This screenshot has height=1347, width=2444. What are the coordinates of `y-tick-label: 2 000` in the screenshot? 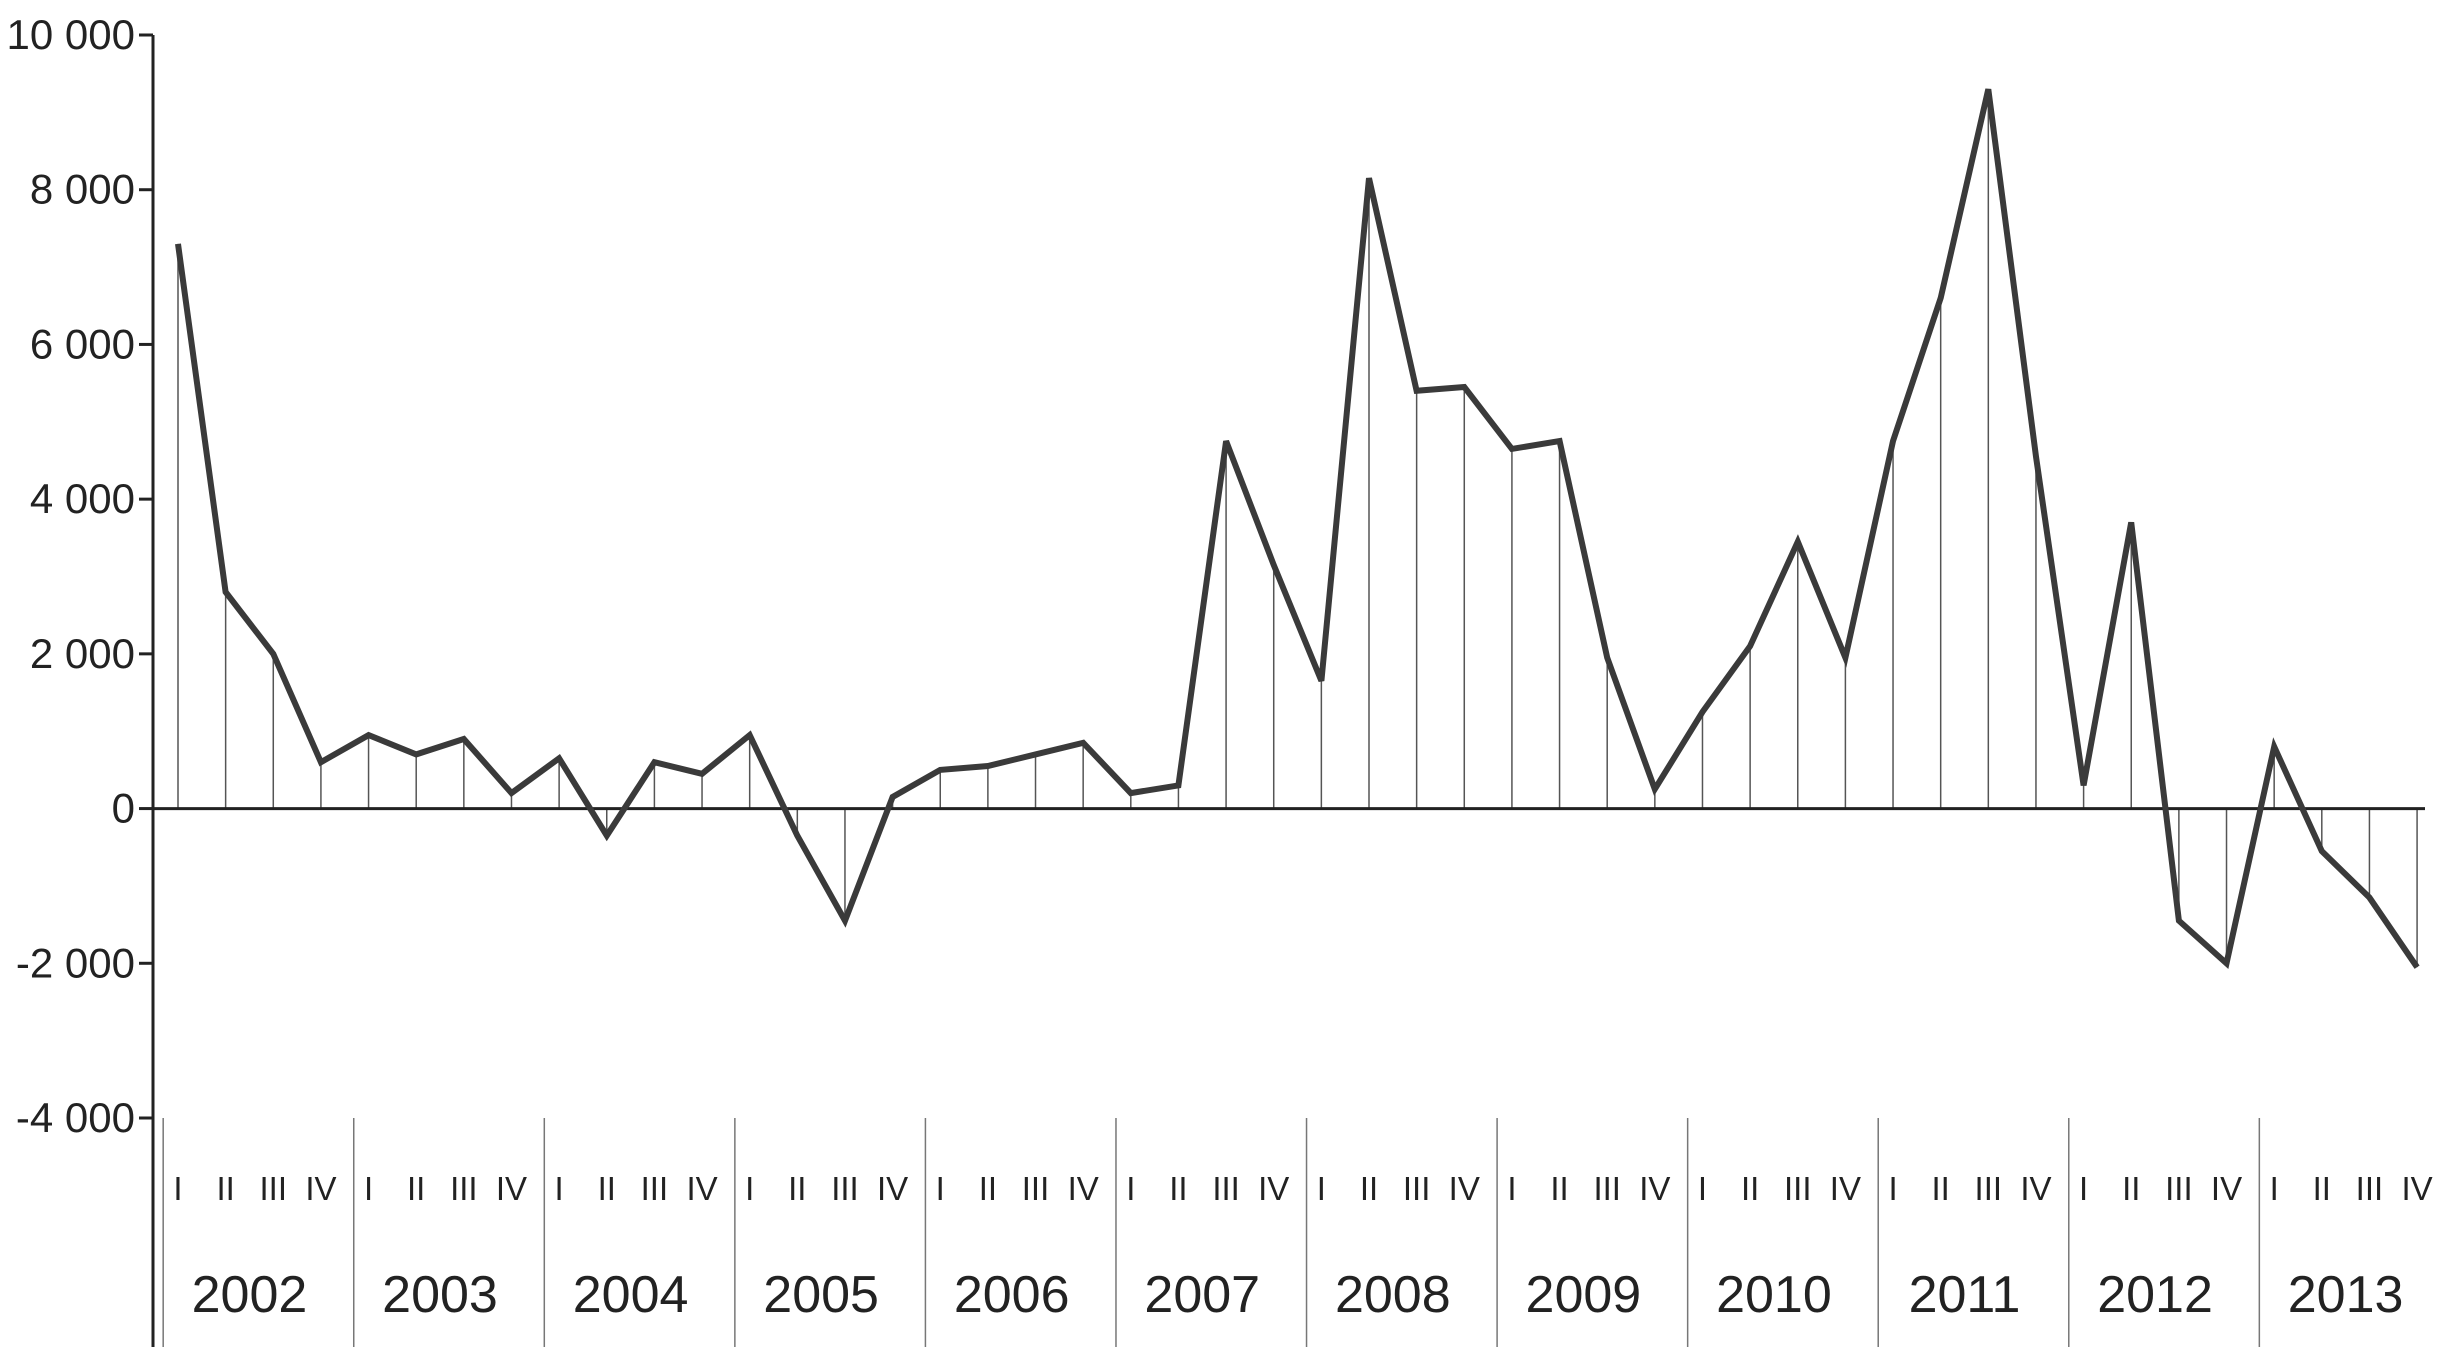 It's located at (82, 653).